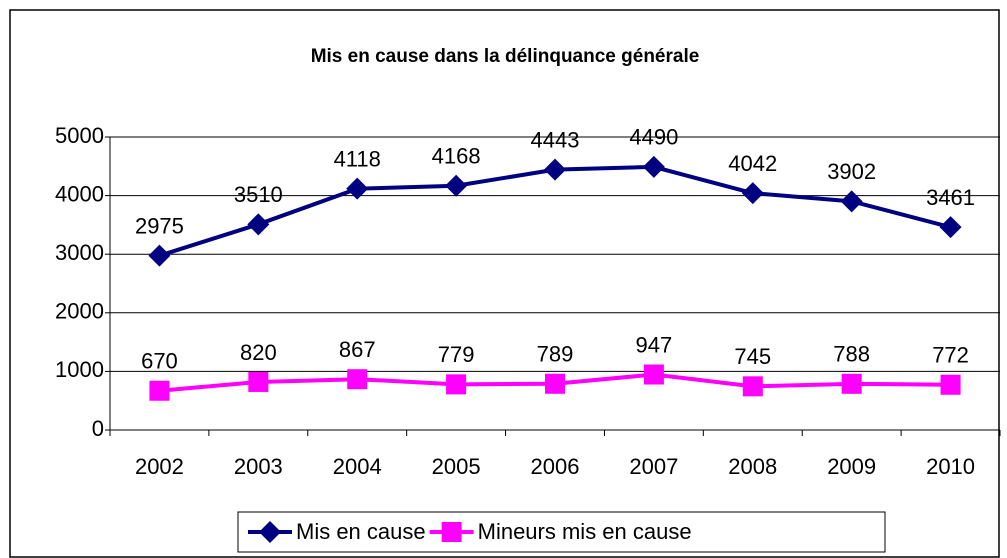  I want to click on y-tick-label: 5000, so click(79, 135).